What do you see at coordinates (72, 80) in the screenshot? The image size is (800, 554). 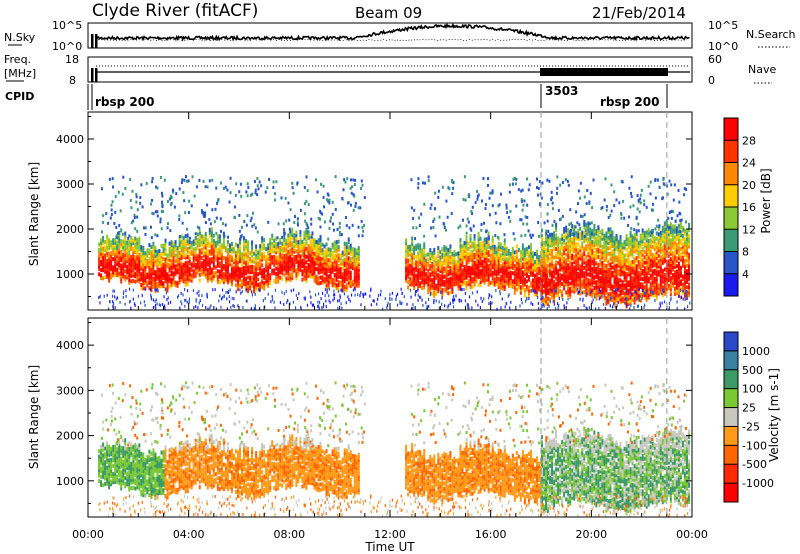 I see `freq-left-tick-bottom: 8` at bounding box center [72, 80].